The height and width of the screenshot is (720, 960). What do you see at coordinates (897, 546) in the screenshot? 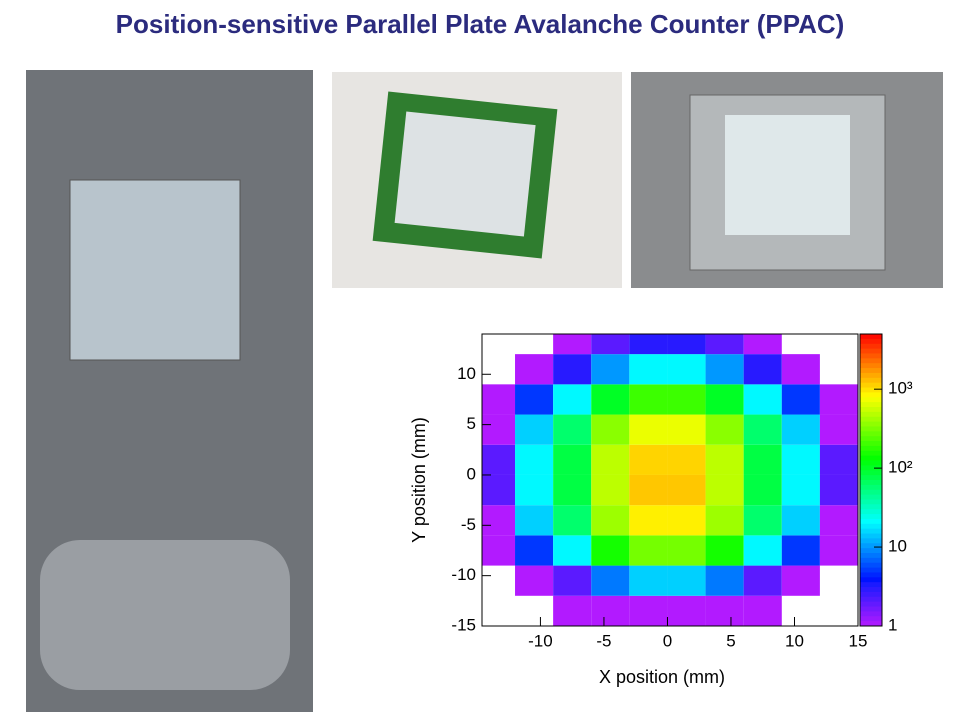
I see `colorbar-tick-label: 10` at bounding box center [897, 546].